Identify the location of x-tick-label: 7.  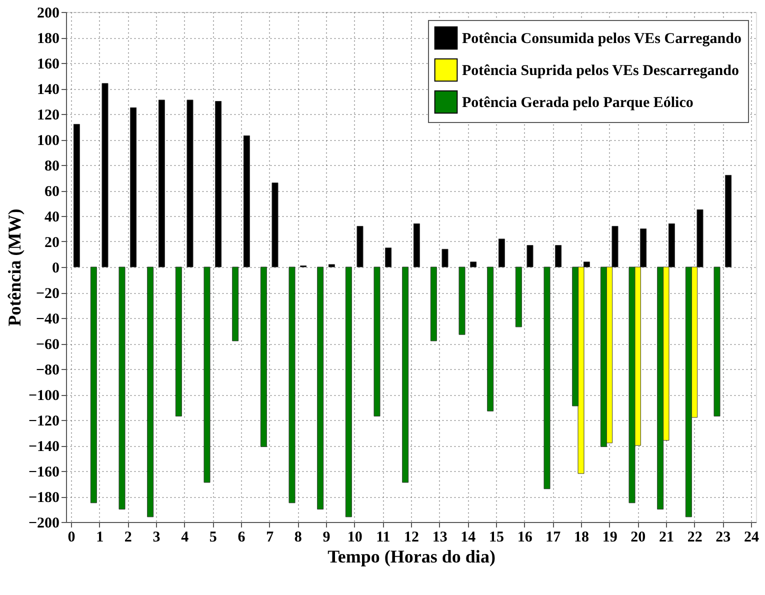
(270, 538).